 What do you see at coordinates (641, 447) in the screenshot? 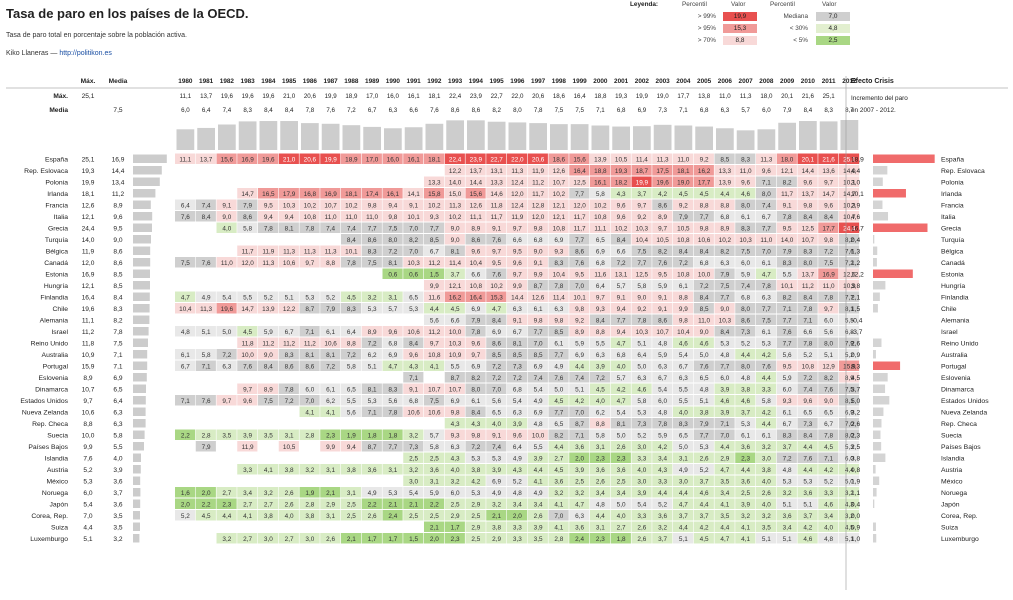
I see `heat-cell-value: 3,0` at bounding box center [641, 447].